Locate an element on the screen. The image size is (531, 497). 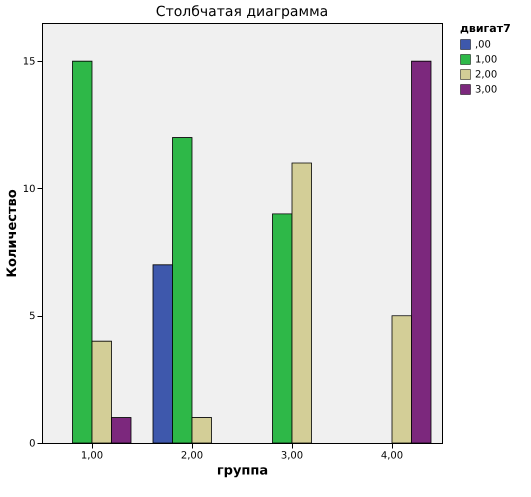
legend-label: 3,00 is located at coordinates (486, 90).